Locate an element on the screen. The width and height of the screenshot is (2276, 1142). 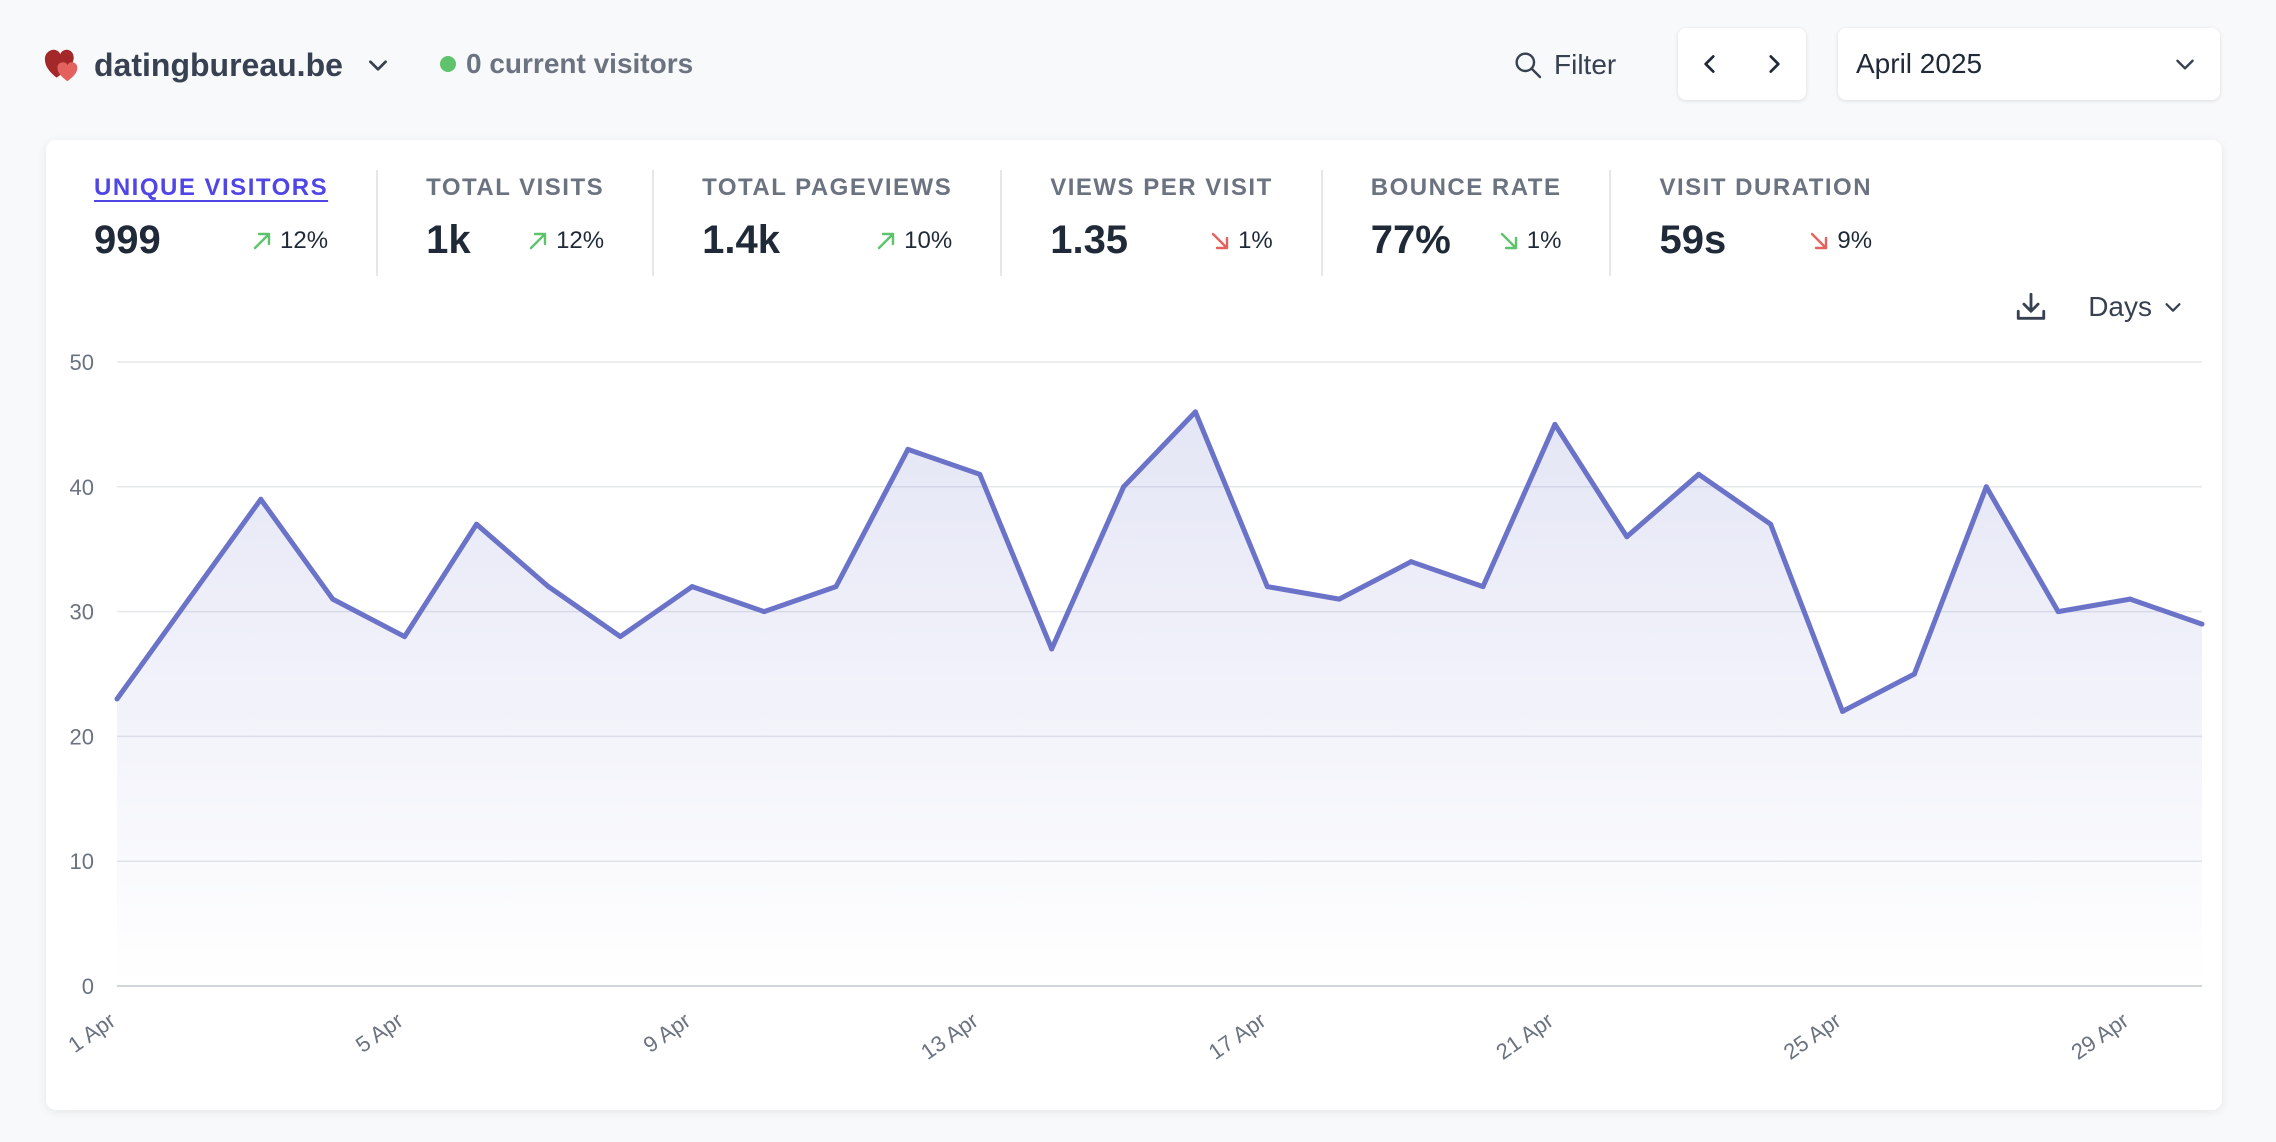
chevron-right-icon is located at coordinates (1774, 64).